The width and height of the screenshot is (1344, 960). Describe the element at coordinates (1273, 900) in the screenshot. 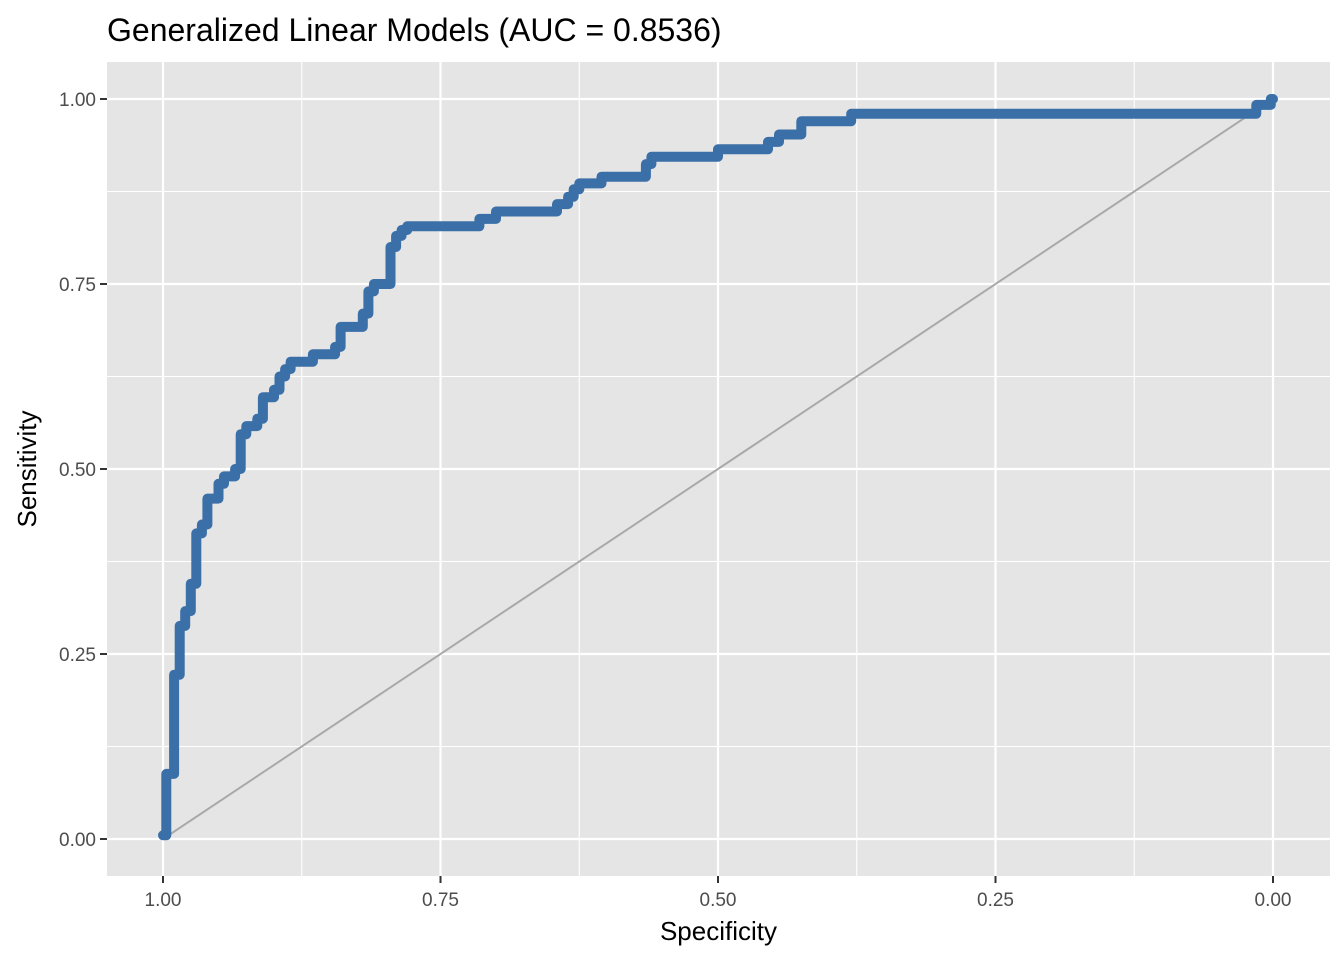

I see `x-tick-label: 0.00` at that location.